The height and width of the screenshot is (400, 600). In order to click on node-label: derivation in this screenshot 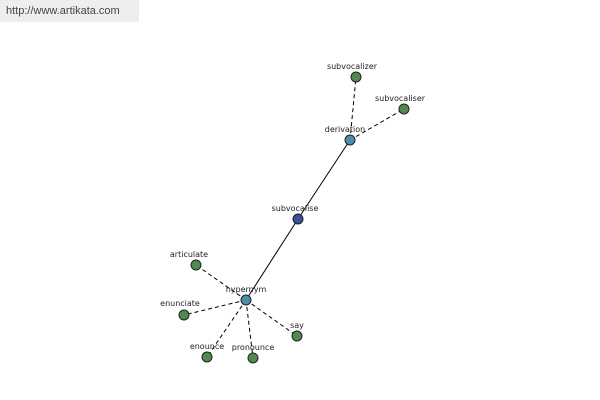, I will do `click(345, 129)`.